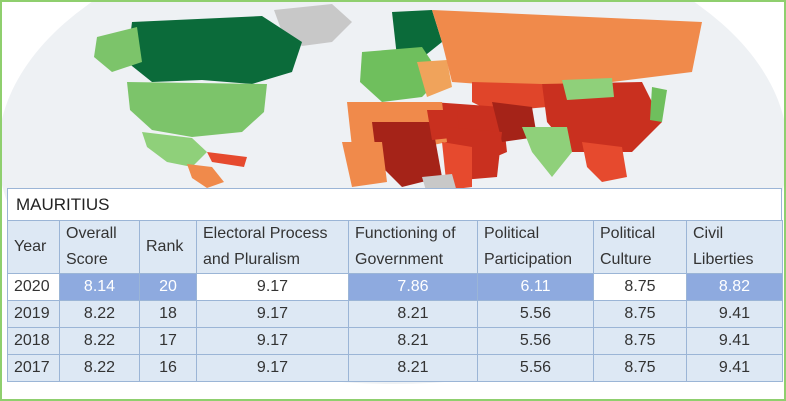 This screenshot has height=401, width=786. I want to click on map-canada, so click(214, 50).